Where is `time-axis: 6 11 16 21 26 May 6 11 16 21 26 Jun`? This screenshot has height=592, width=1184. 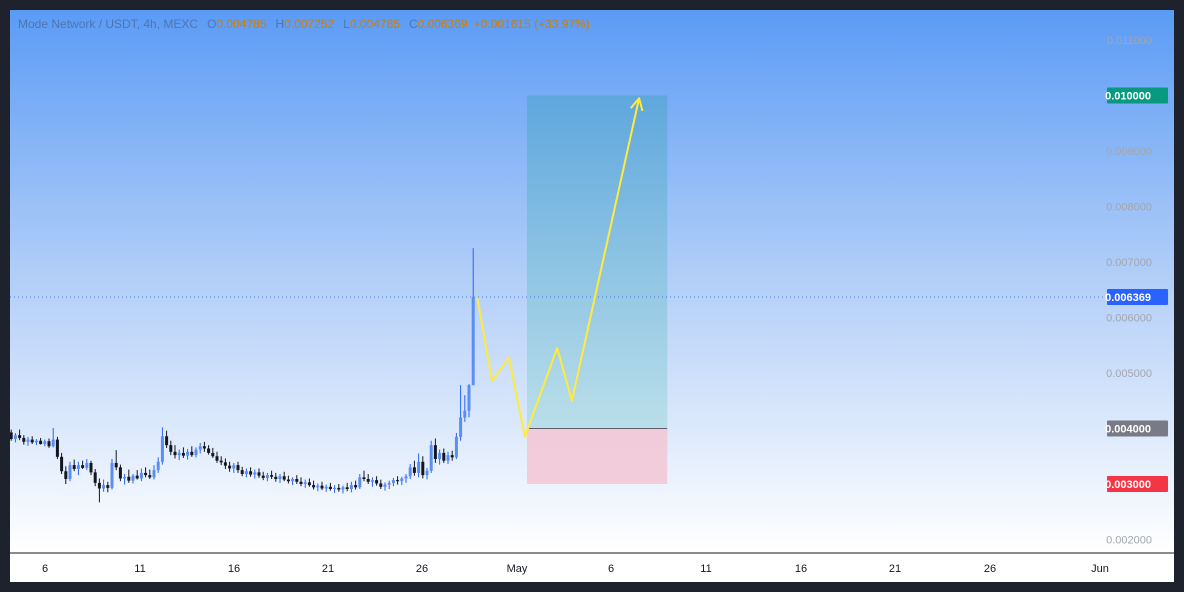 time-axis: 6 11 16 21 26 May 6 11 16 21 26 Jun is located at coordinates (575, 569).